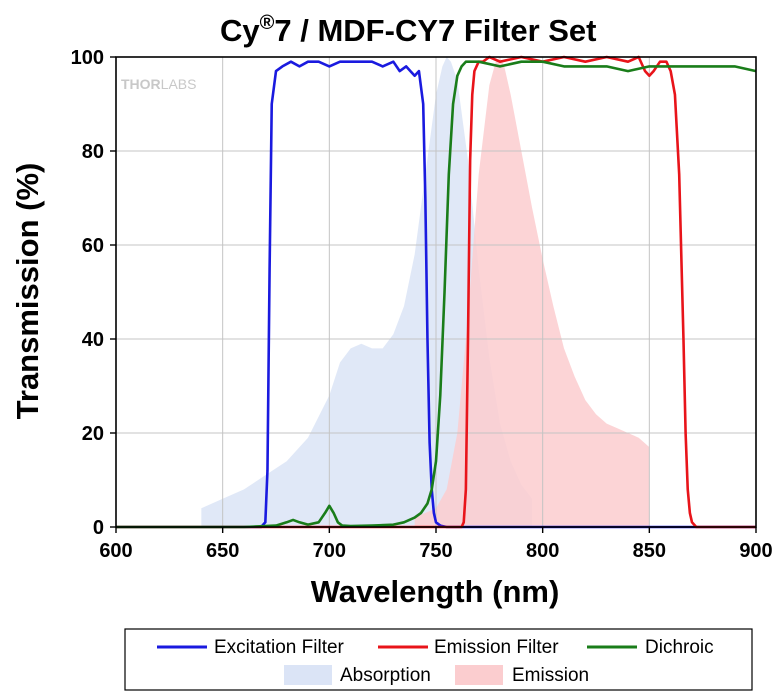 The width and height of the screenshot is (780, 693). I want to click on x-tick-label: 750, so click(435, 551).